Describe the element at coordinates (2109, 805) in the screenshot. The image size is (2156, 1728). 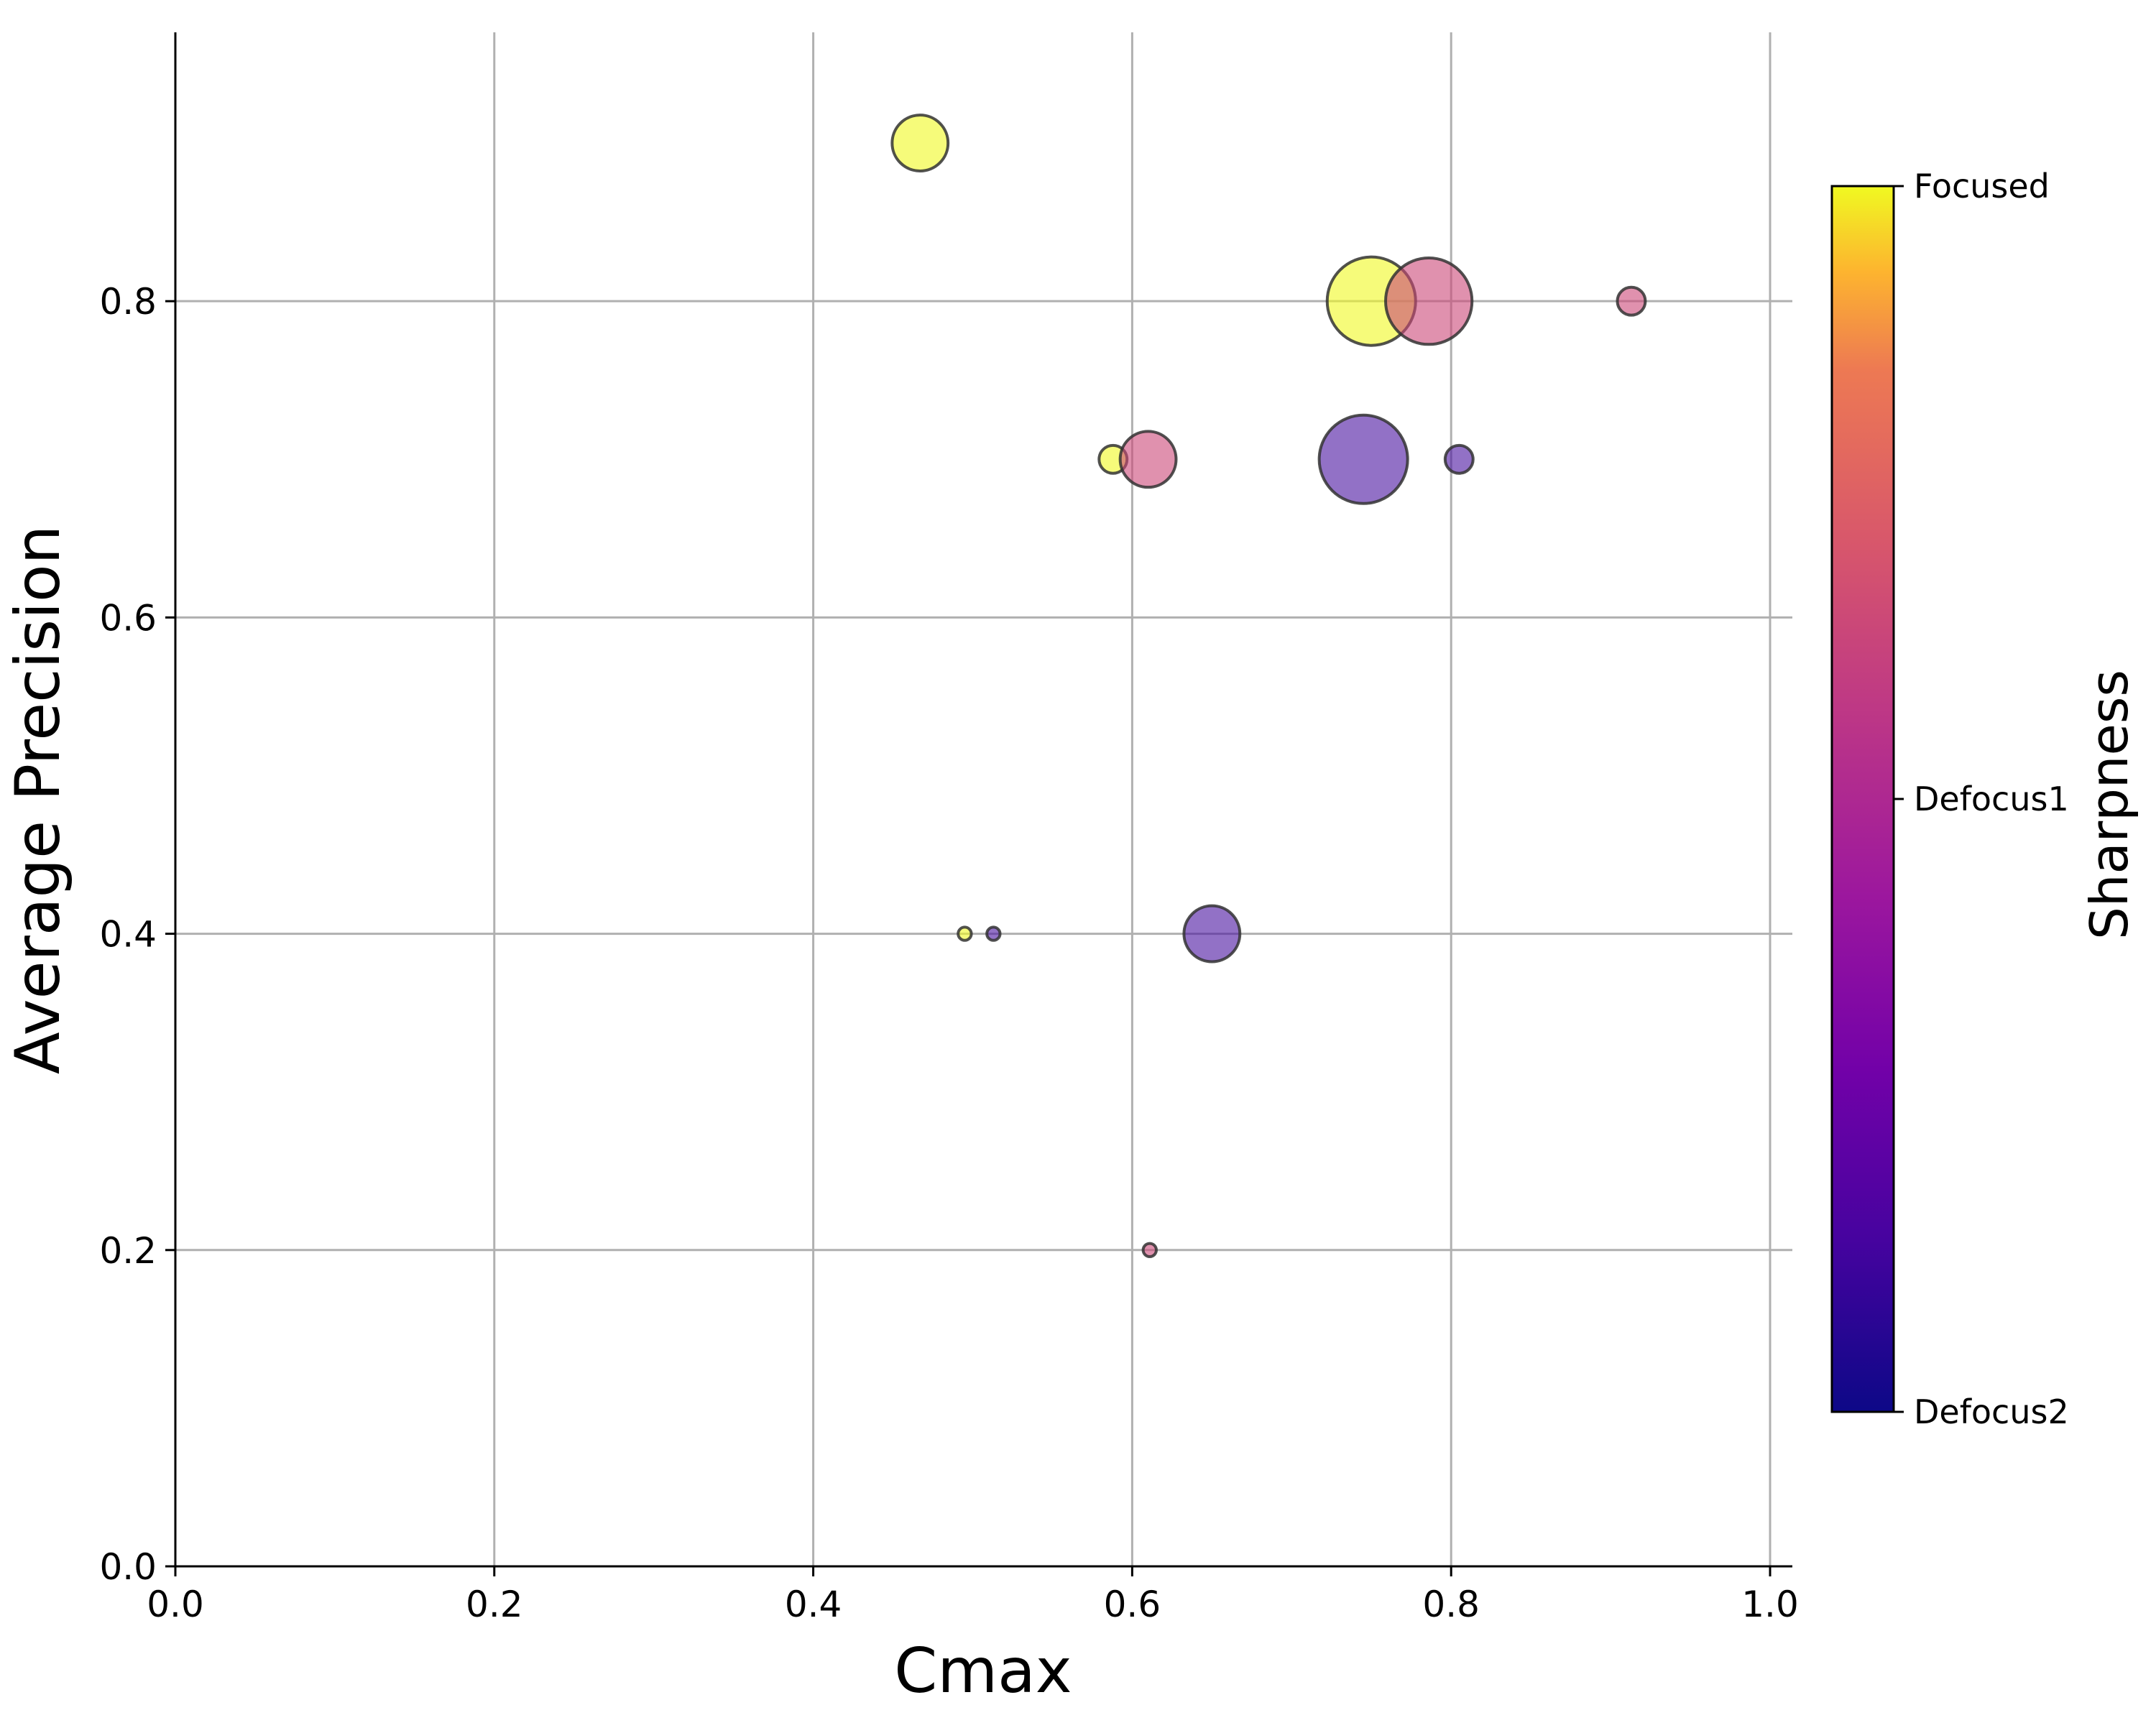
I see `colorbar-title: Sharpness` at that location.